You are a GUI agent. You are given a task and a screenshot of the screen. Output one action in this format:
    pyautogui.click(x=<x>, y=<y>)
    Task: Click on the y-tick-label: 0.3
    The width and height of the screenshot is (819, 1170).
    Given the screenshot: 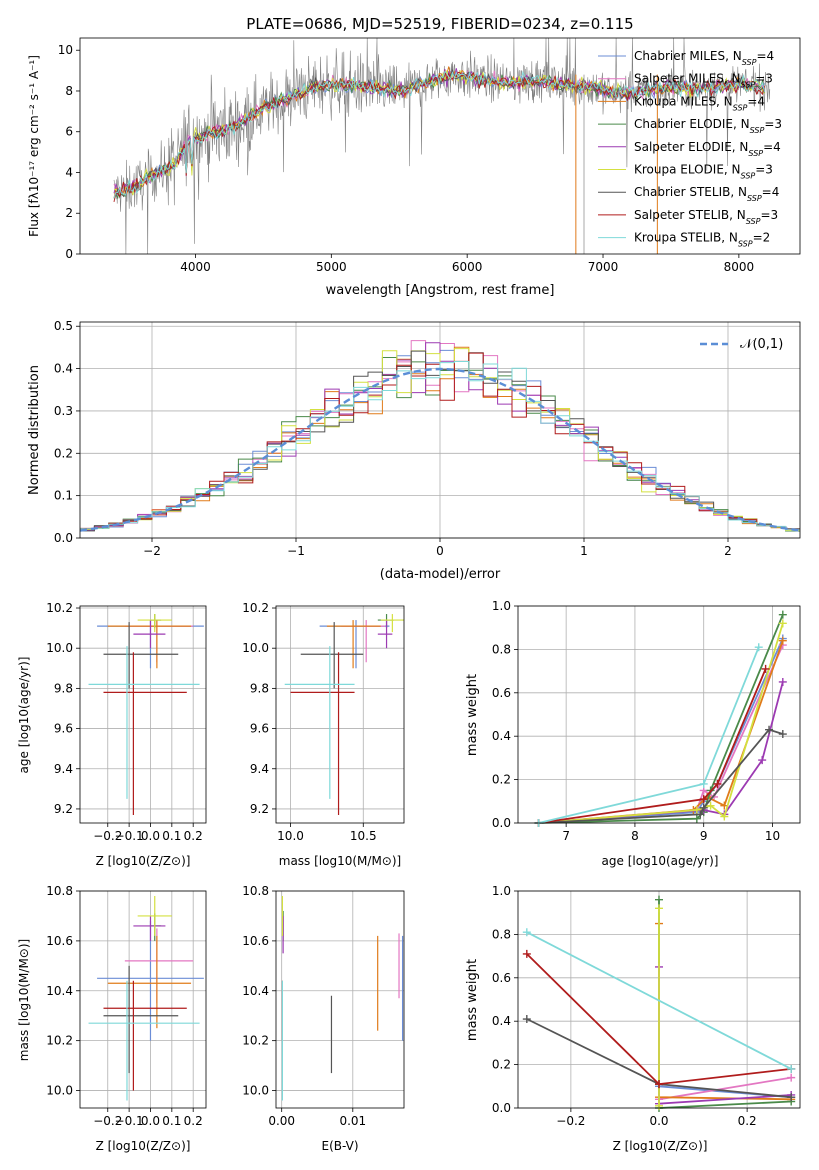 What is the action you would take?
    pyautogui.click(x=63, y=411)
    